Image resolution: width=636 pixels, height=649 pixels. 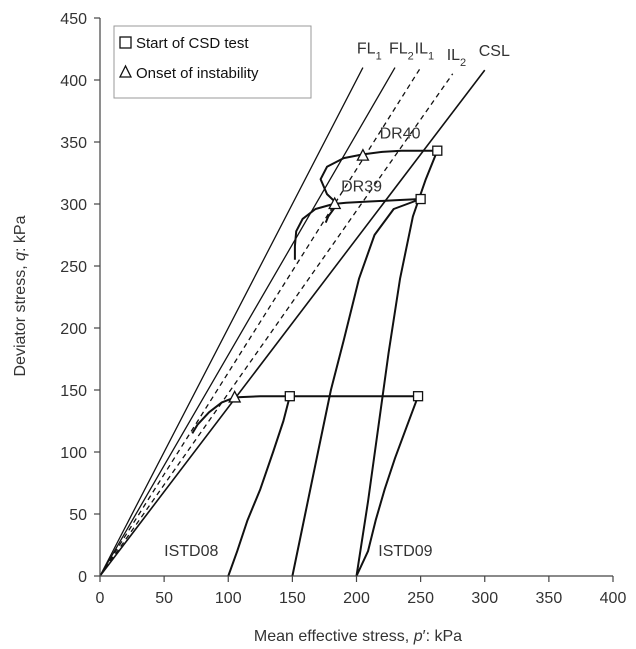 What do you see at coordinates (361, 187) in the screenshot?
I see `curve-label: DR39` at bounding box center [361, 187].